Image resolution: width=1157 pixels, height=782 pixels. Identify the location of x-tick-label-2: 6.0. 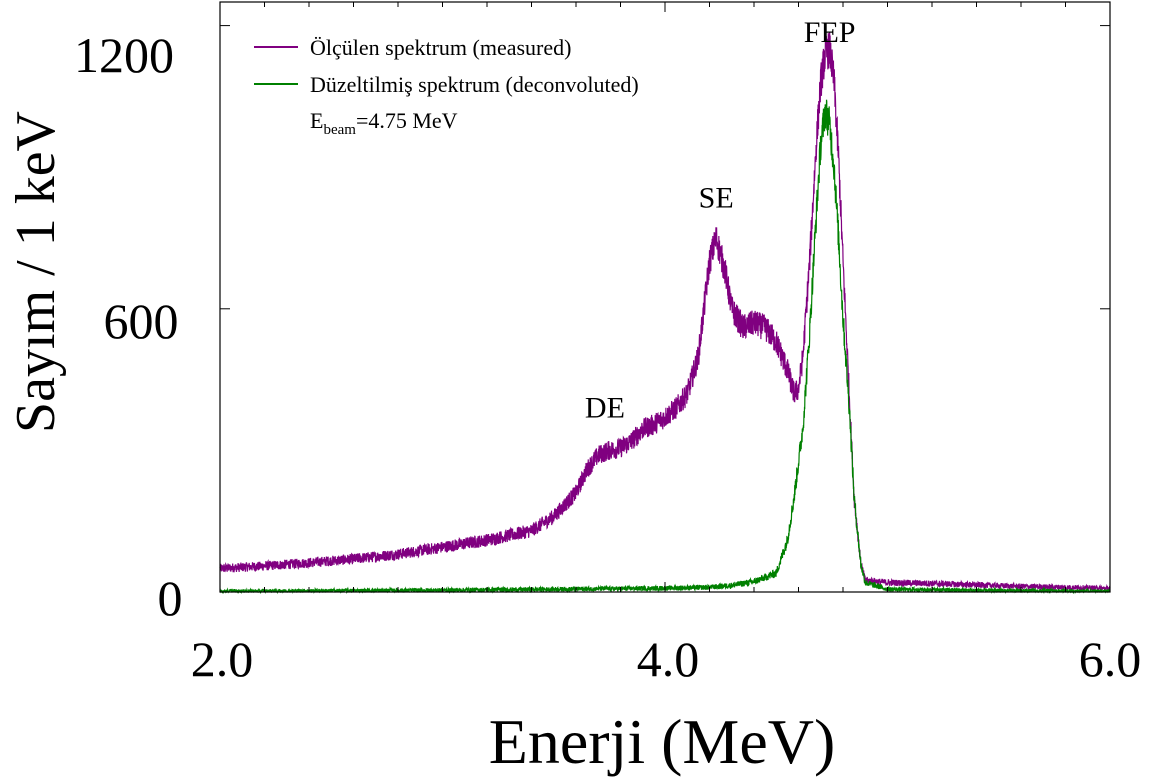
(1110, 659).